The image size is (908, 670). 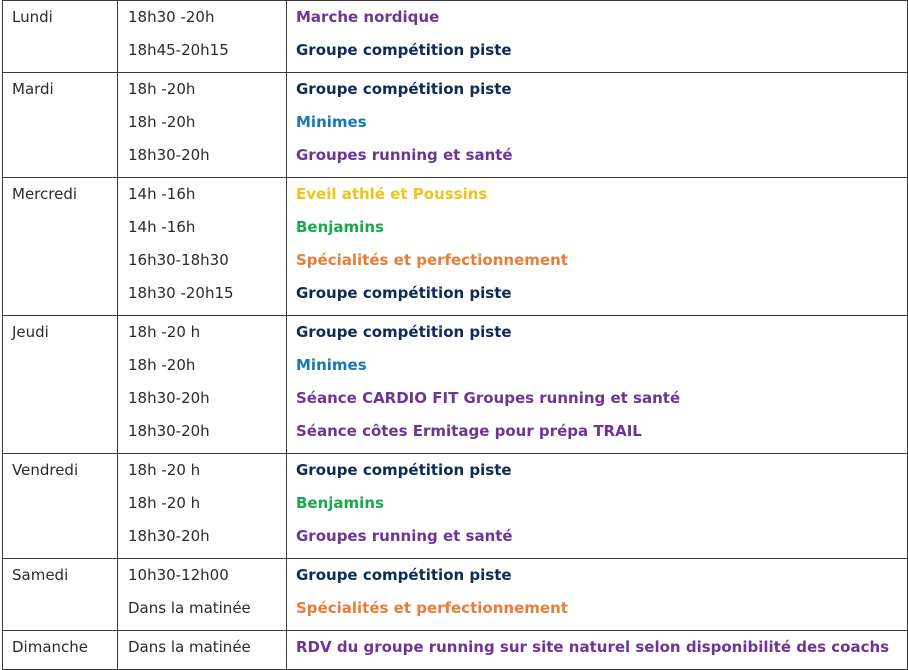 What do you see at coordinates (60, 594) in the screenshot?
I see `day-cell: Samedi` at bounding box center [60, 594].